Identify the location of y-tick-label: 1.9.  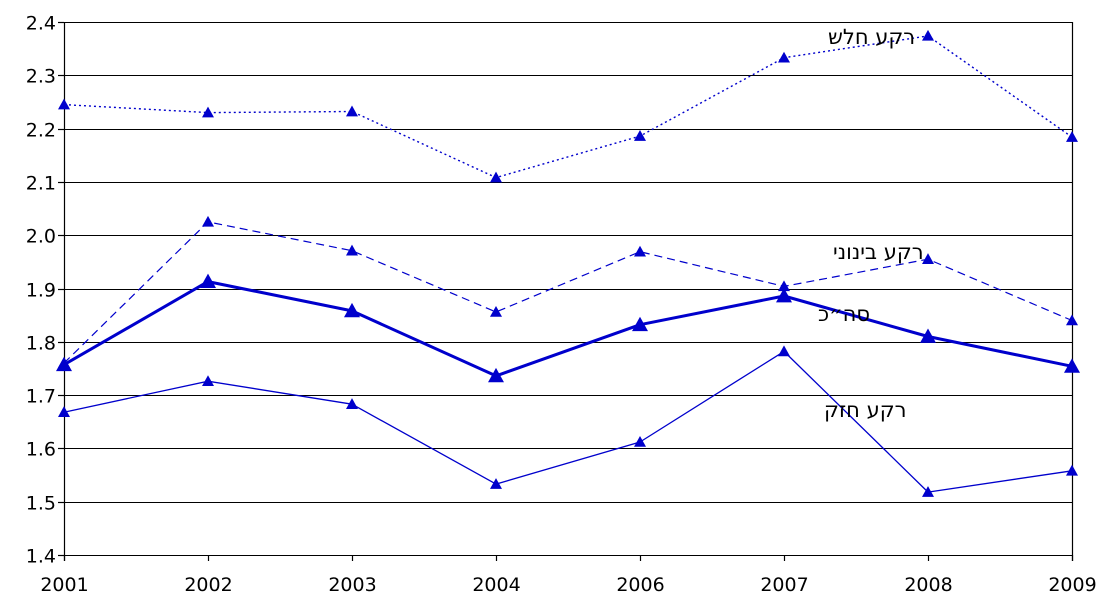
(41, 291).